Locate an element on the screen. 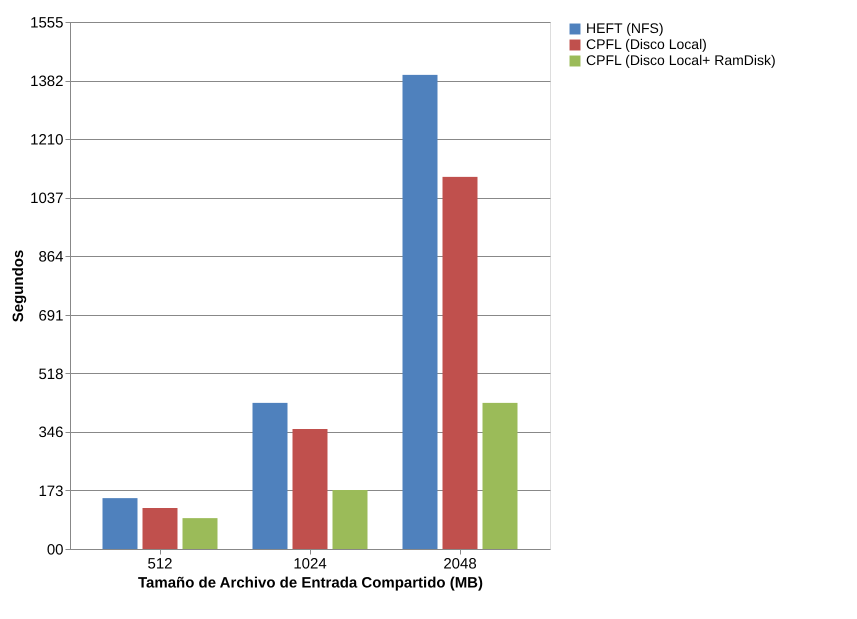 Image resolution: width=857 pixels, height=619 pixels. x-tick-label: 512 is located at coordinates (160, 564).